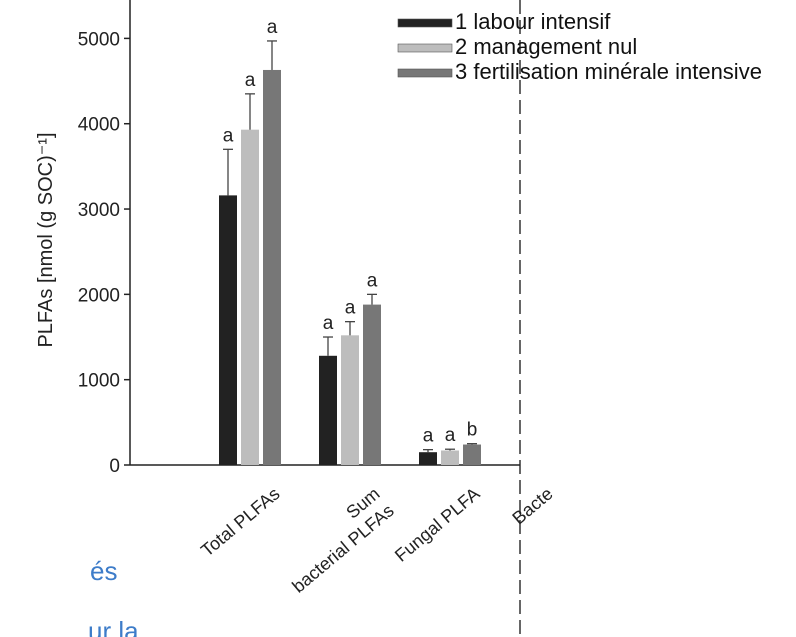 The height and width of the screenshot is (637, 796). What do you see at coordinates (103, 571) in the screenshot?
I see `background-text: és` at bounding box center [103, 571].